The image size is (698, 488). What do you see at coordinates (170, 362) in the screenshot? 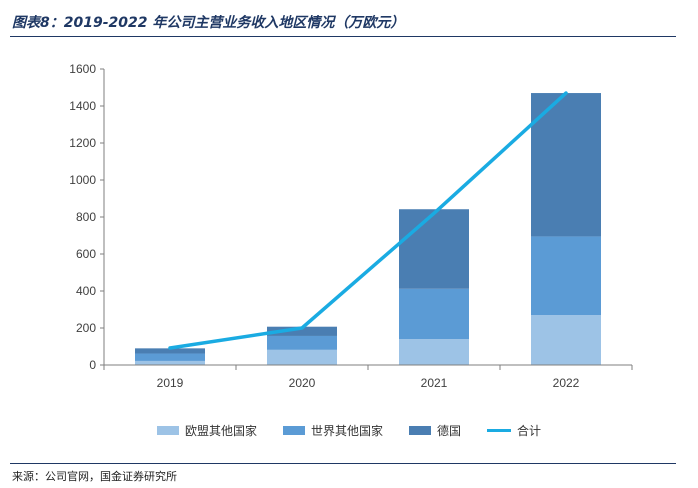
I see `bar-eu-other-2019` at bounding box center [170, 362].